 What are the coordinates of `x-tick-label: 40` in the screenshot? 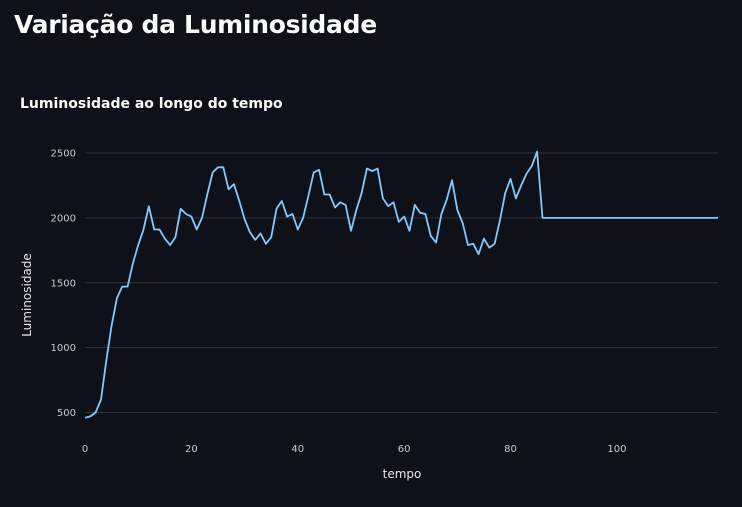 It's located at (297, 449).